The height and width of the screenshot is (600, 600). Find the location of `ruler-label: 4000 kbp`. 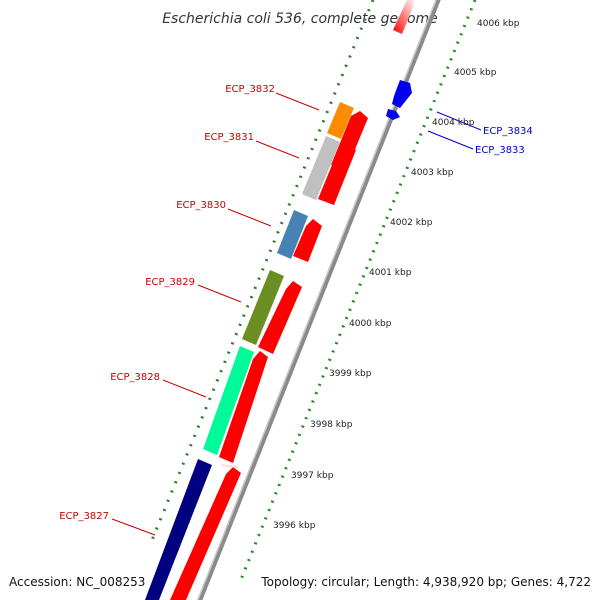

ruler-label: 4000 kbp is located at coordinates (370, 324).